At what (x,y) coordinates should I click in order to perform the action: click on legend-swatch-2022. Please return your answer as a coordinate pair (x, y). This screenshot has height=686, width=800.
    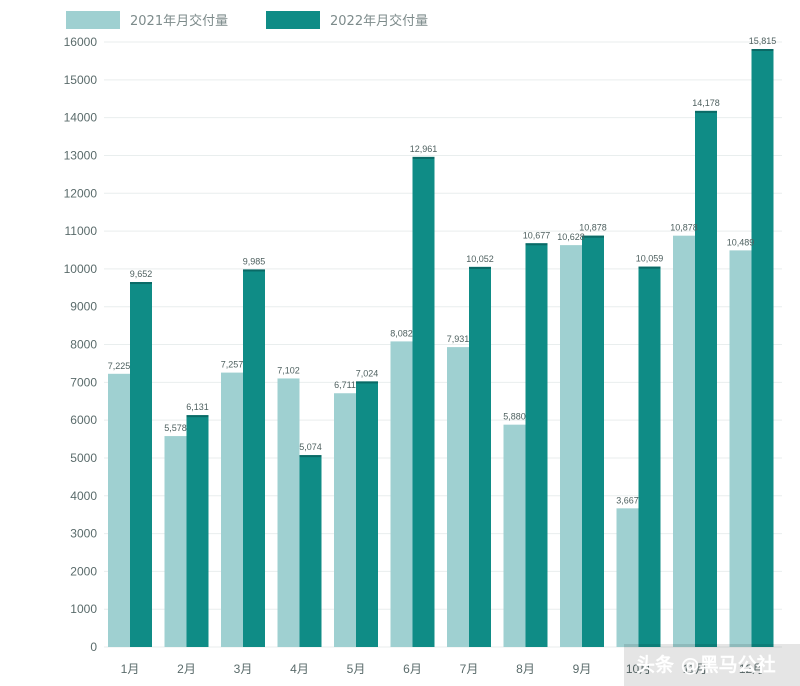
    Looking at the image, I should click on (293, 20).